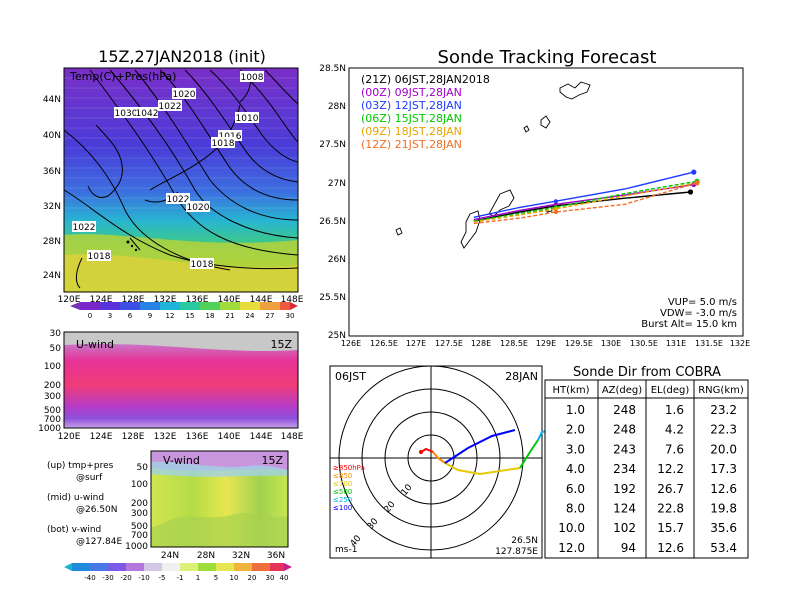  Describe the element at coordinates (575, 509) in the screenshot. I see `table-cell: 8.0` at that location.